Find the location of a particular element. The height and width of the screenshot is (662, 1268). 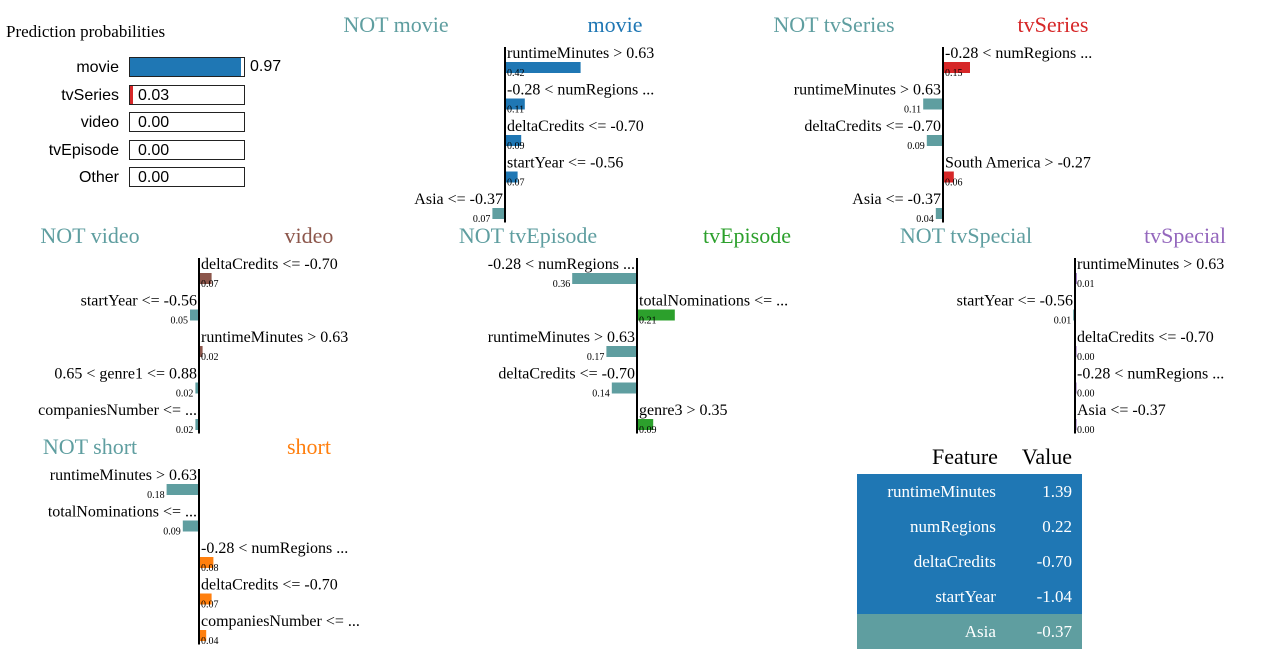

negative-class-title: NOT tvEpisode is located at coordinates (528, 235).